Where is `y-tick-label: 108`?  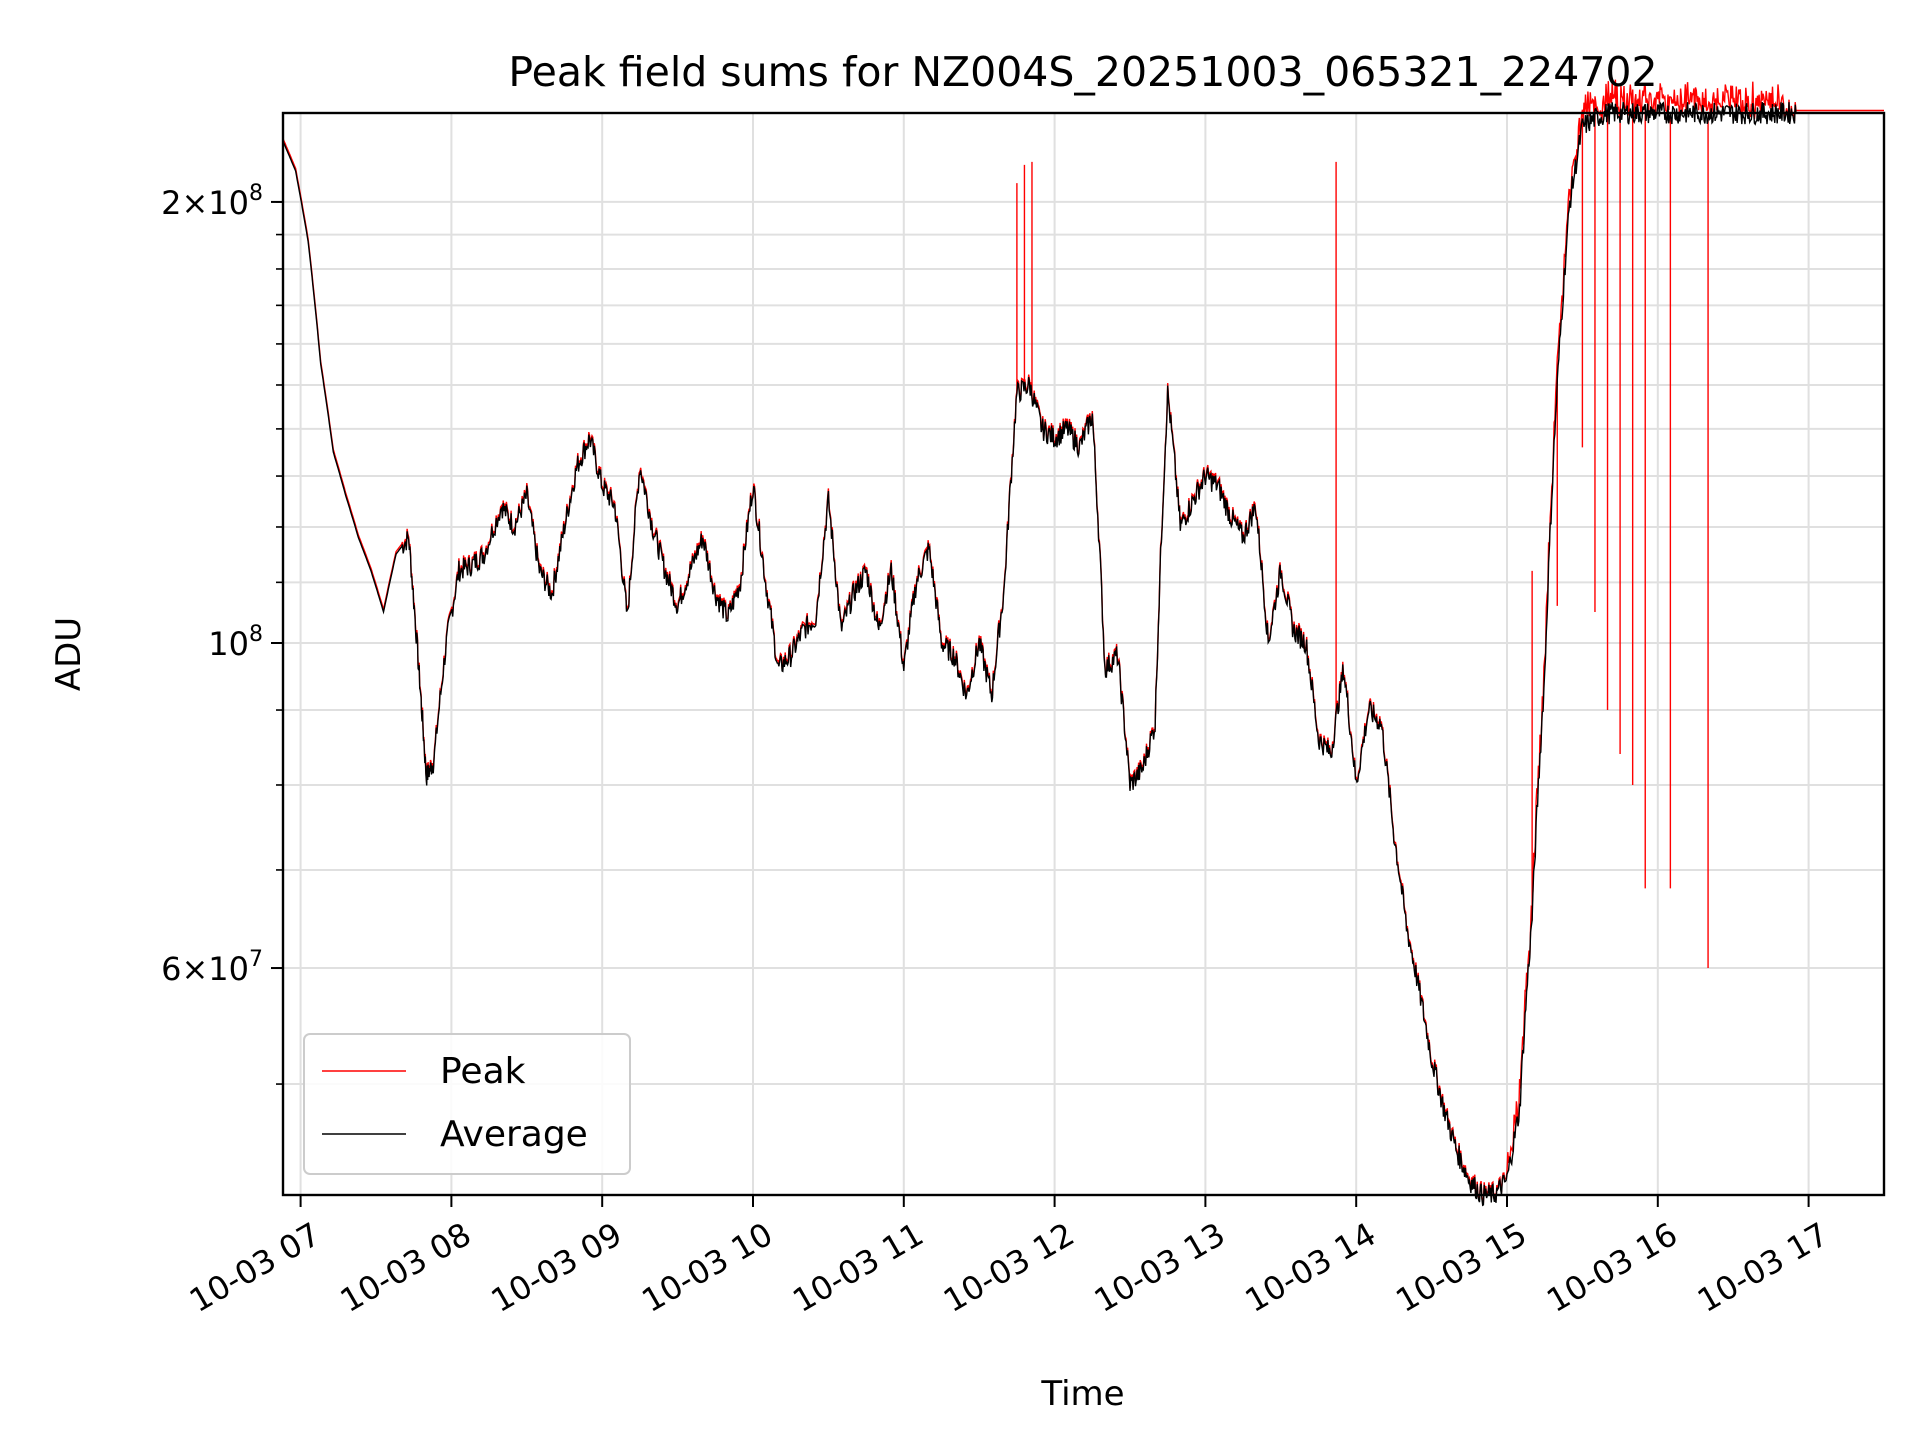 y-tick-label: 108 is located at coordinates (235, 642).